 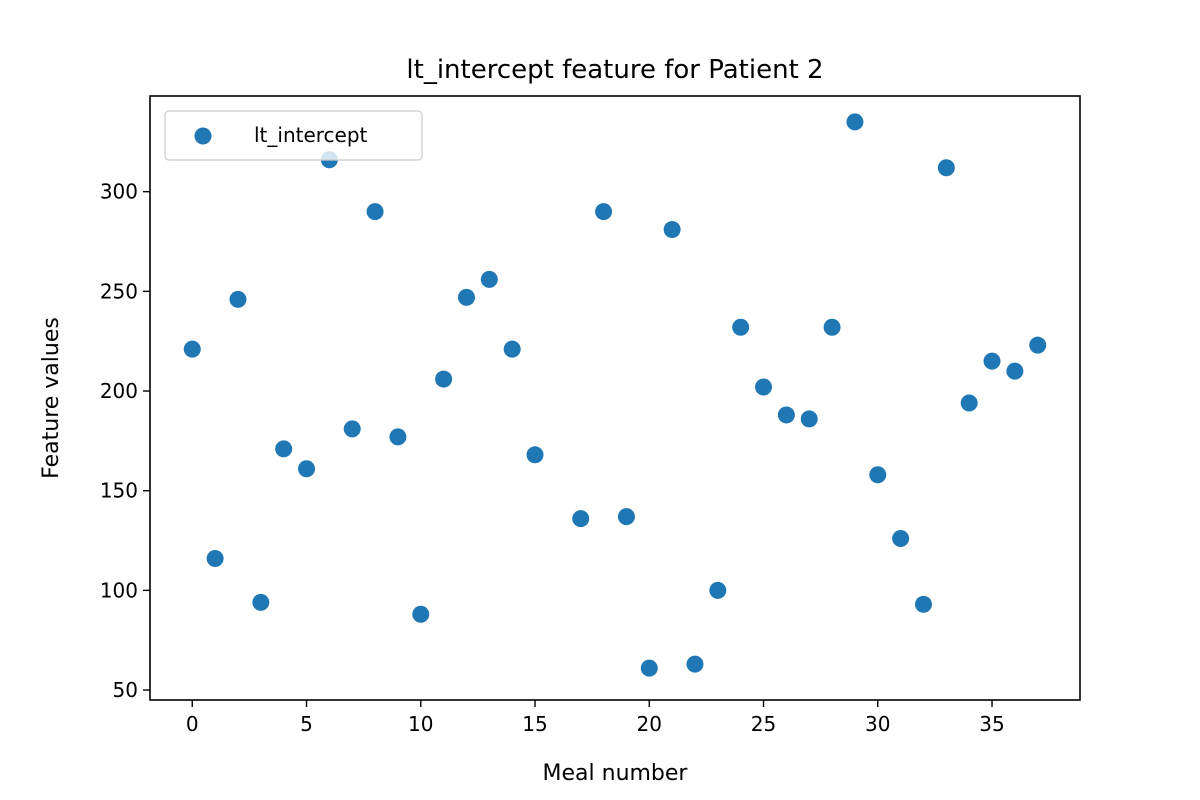 What do you see at coordinates (125, 441) in the screenshot?
I see `y-axis: 50 100 150 200 250 300` at bounding box center [125, 441].